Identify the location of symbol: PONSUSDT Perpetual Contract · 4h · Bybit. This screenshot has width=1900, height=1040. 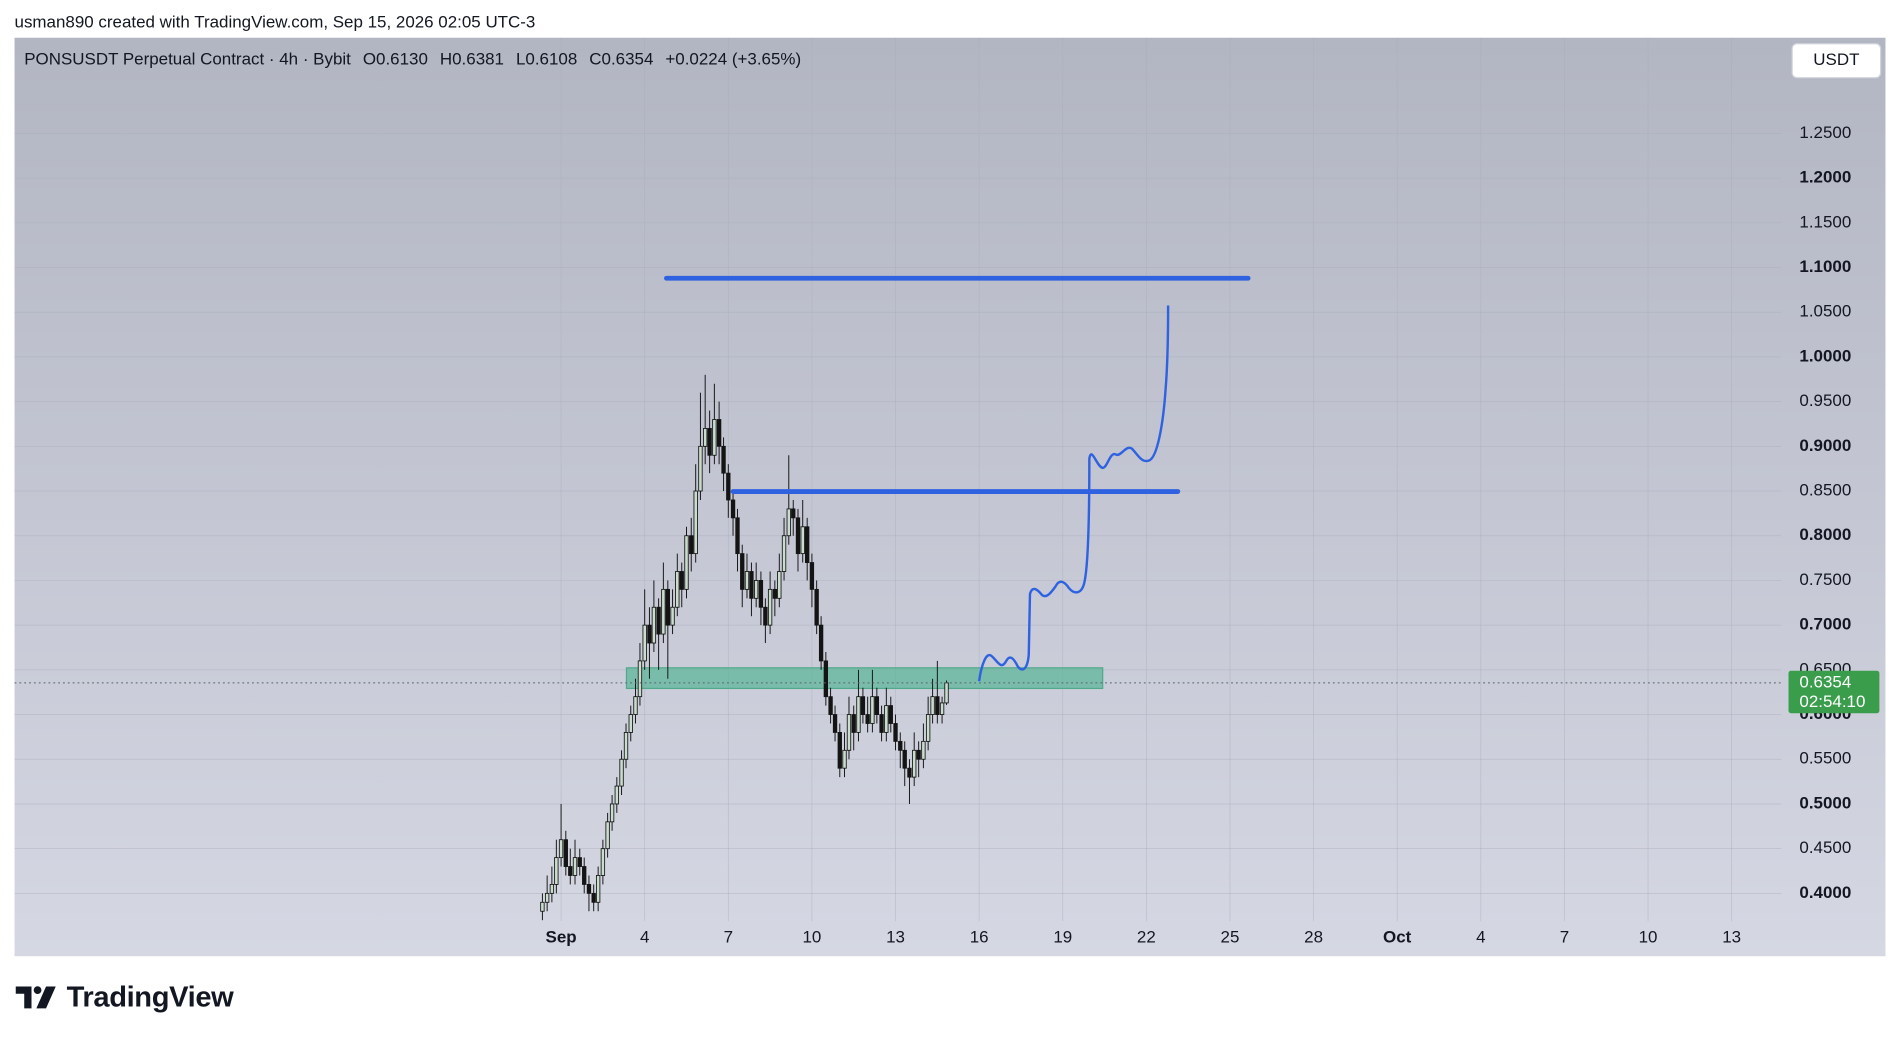
(187, 59).